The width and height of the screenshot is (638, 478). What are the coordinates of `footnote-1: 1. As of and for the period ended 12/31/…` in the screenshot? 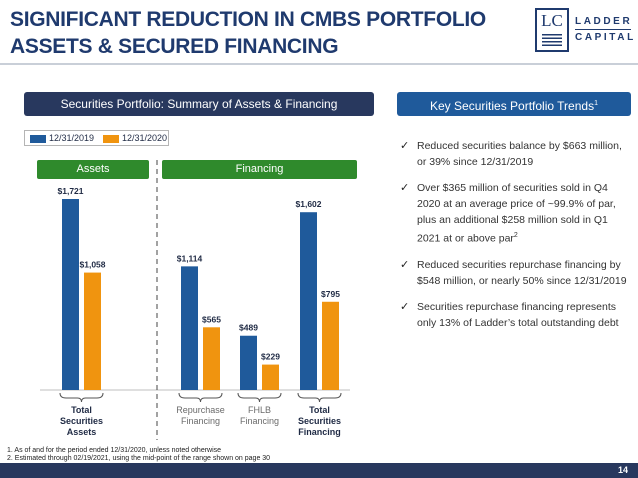 It's located at (114, 450).